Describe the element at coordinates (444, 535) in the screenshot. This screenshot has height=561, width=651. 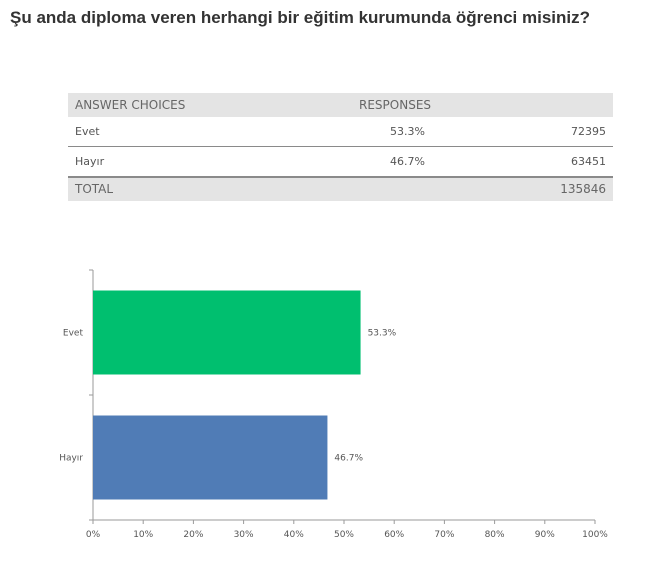
I see `x-tick-label: 70%` at that location.